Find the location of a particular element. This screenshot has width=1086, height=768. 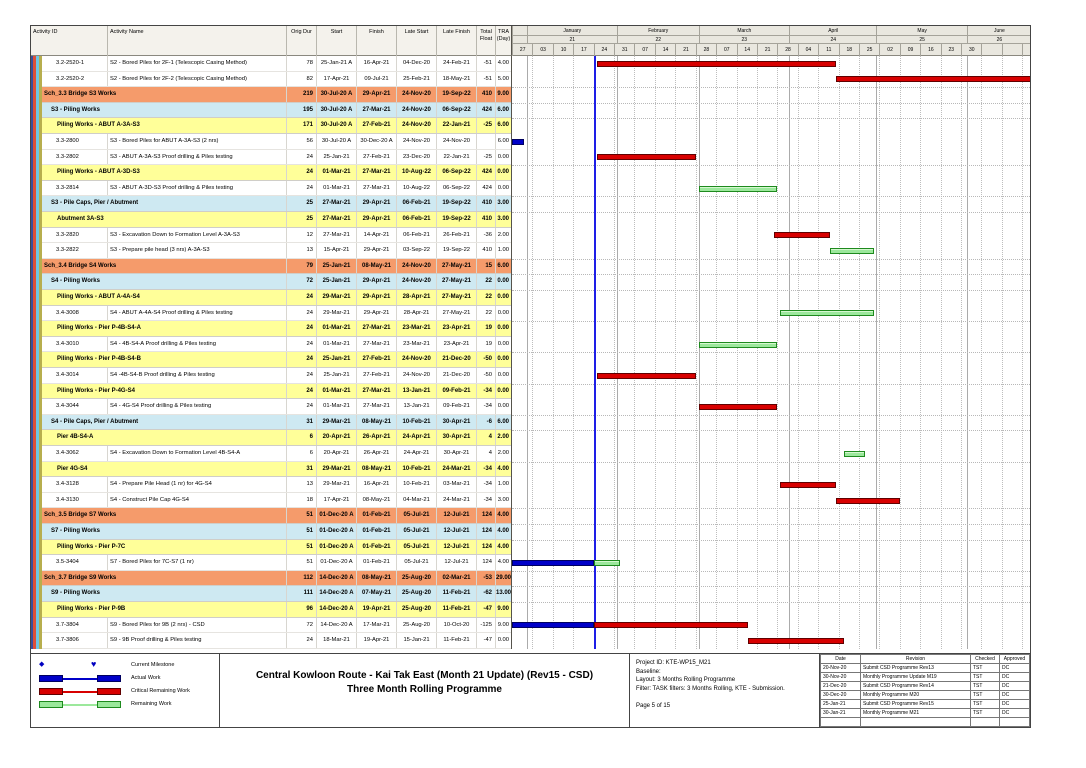

value-cell-total-float: -34 is located at coordinates (485, 500).